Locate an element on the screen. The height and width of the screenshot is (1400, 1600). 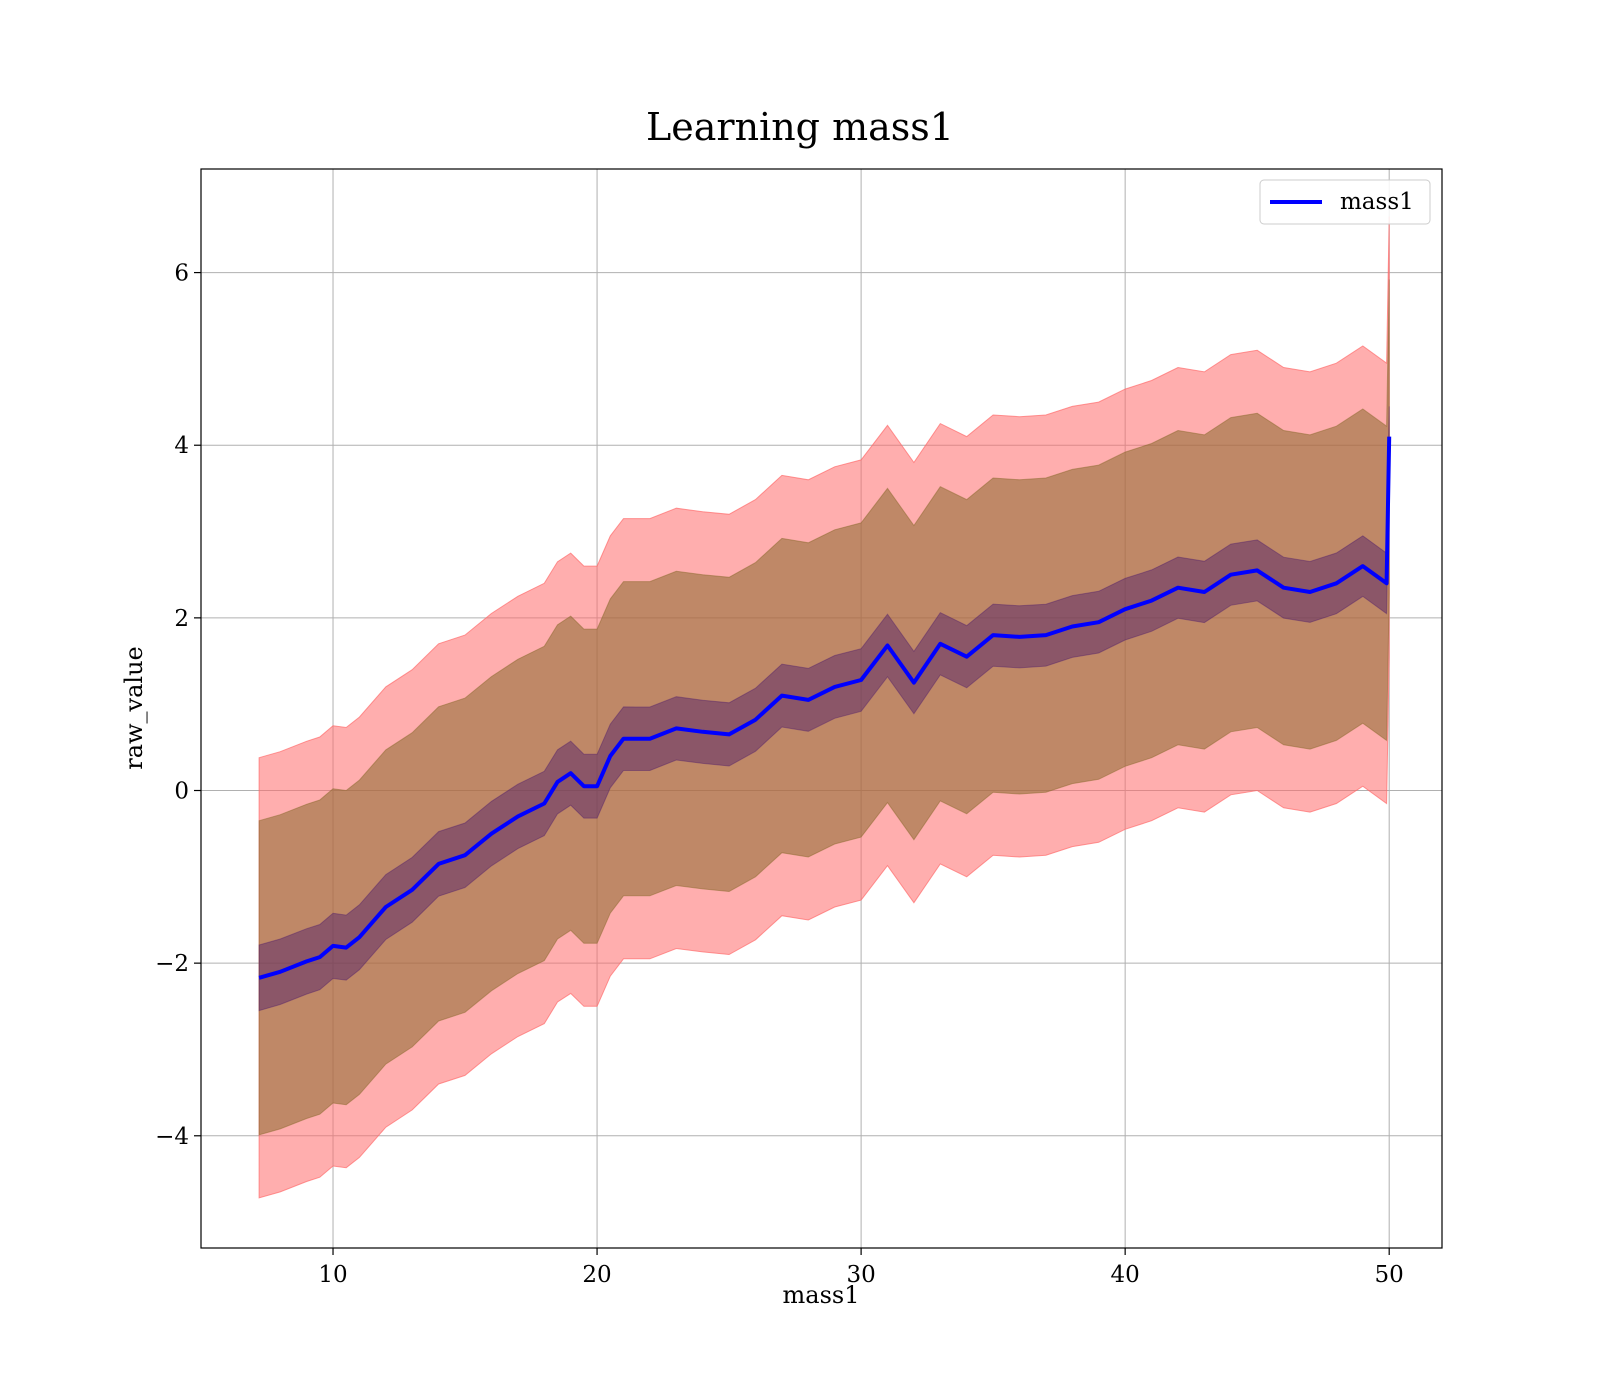
y-tick-label: 2 is located at coordinates (181, 619).